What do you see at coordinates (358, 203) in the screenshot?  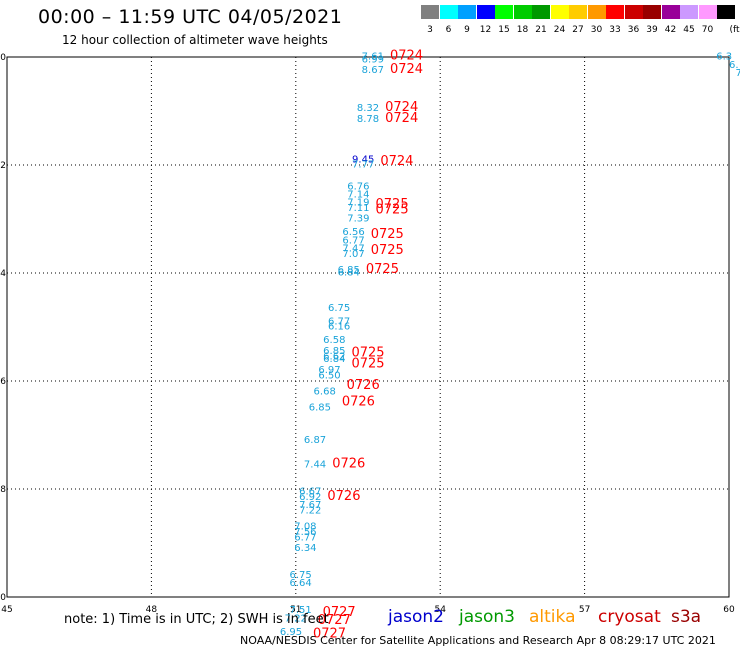 I see `swh-value: 7.19` at bounding box center [358, 203].